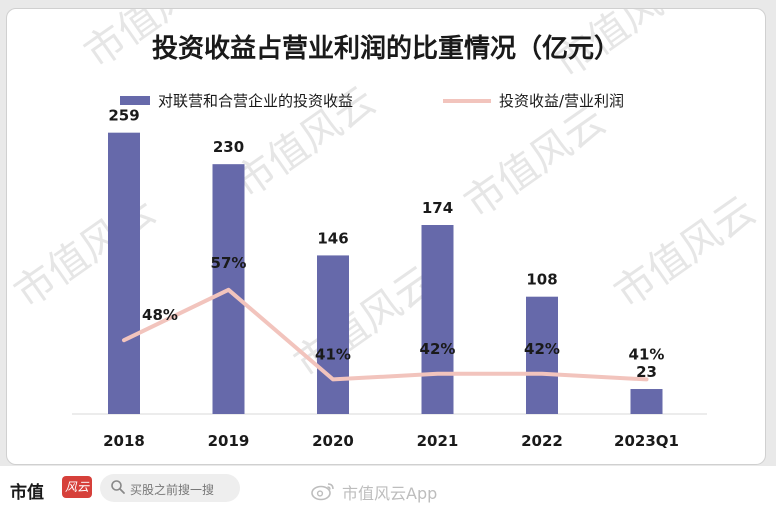 The height and width of the screenshot is (514, 776). Describe the element at coordinates (123, 116) in the screenshot. I see `bar-value-label: 259` at that location.